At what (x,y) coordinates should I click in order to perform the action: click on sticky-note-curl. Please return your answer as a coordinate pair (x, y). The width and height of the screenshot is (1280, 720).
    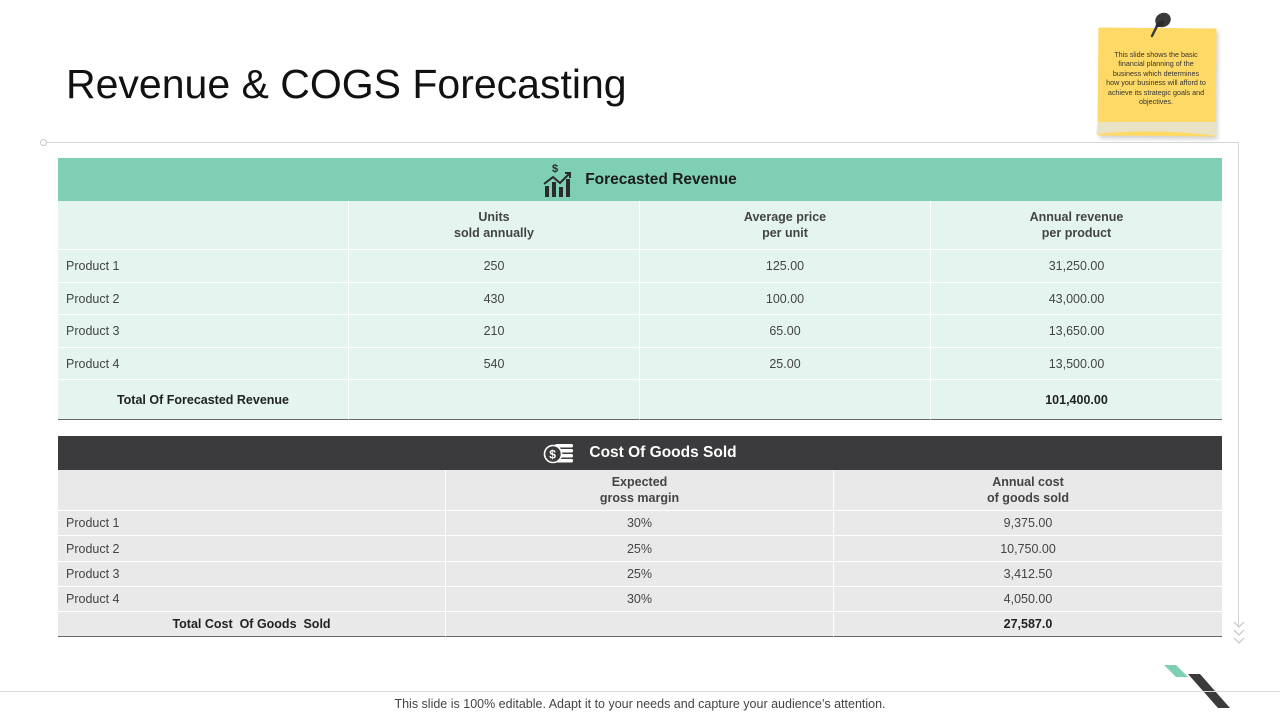
    Looking at the image, I should click on (1157, 129).